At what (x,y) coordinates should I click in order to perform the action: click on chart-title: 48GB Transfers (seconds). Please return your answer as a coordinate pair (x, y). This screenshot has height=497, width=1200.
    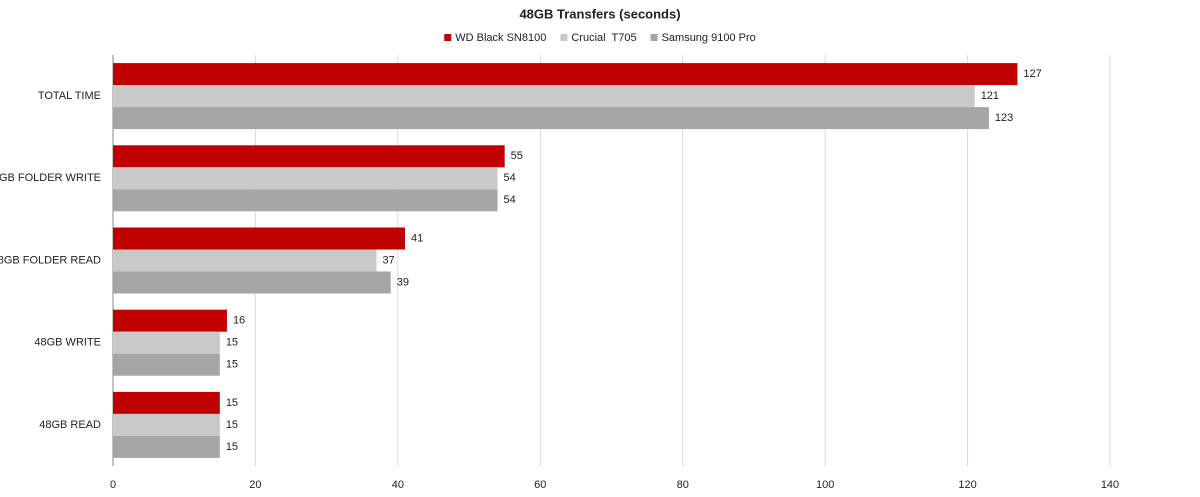
    Looking at the image, I should click on (599, 13).